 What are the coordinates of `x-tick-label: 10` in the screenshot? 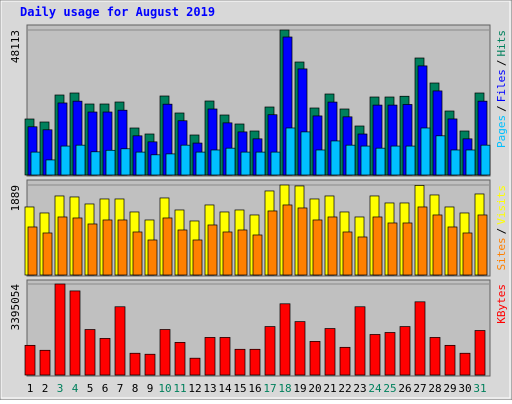 It's located at (164, 388).